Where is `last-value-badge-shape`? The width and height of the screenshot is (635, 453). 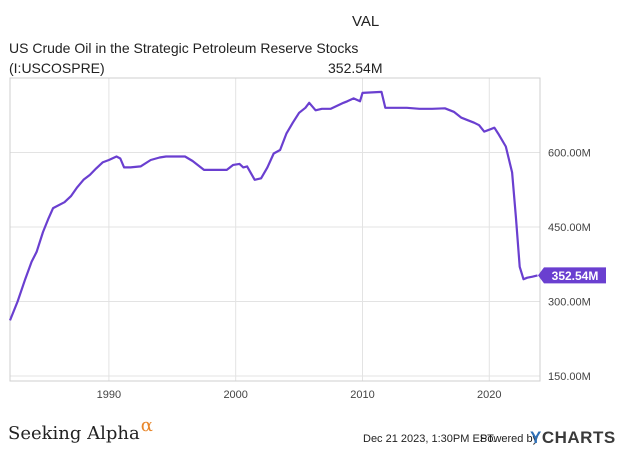
last-value-badge-shape is located at coordinates (572, 275).